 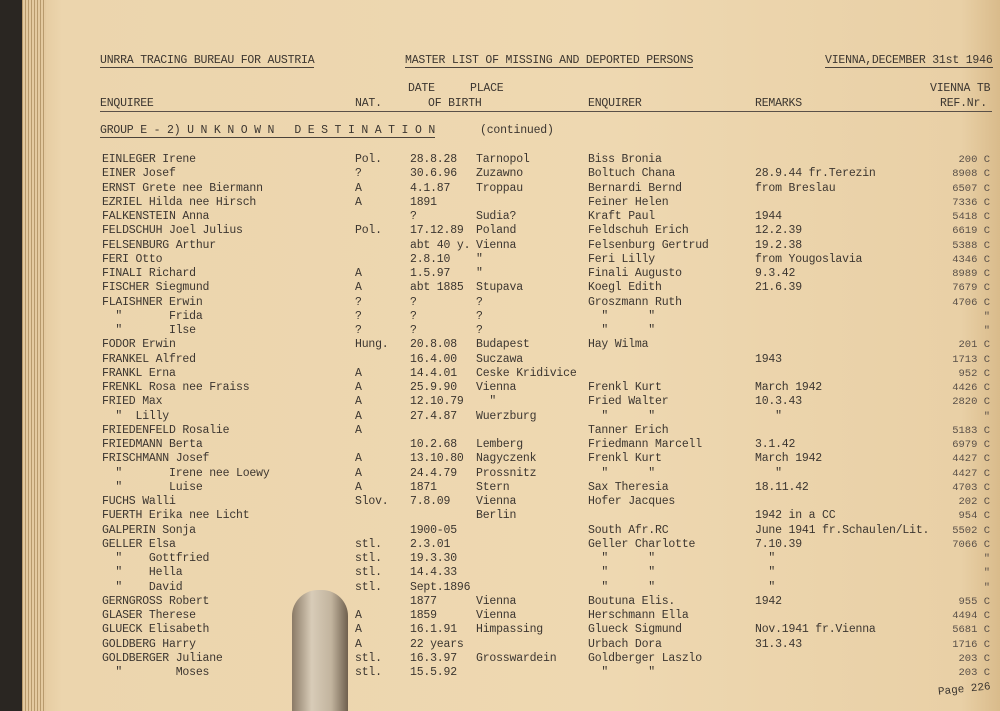 What do you see at coordinates (455, 103) in the screenshot?
I see `col-of-birth: OF BIRTH` at bounding box center [455, 103].